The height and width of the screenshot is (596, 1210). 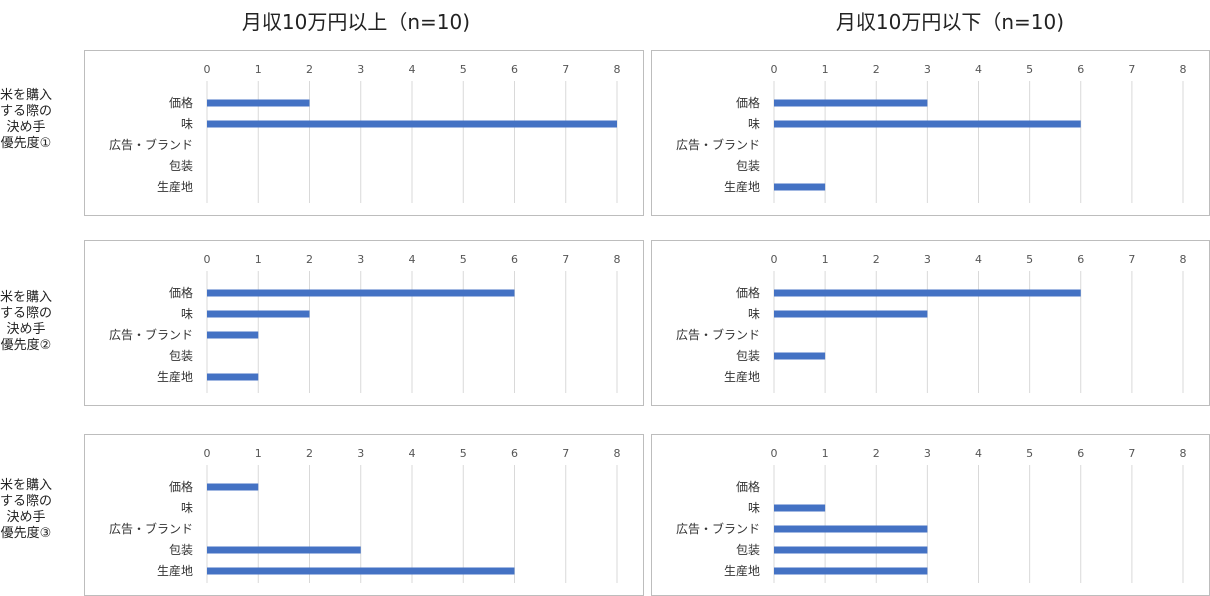 I want to click on chart-panel-priority-2-high: 0 1 2 3 4 5 6 7 8 価格味広告・ブランド 包装 生産地, so click(x=364, y=323).